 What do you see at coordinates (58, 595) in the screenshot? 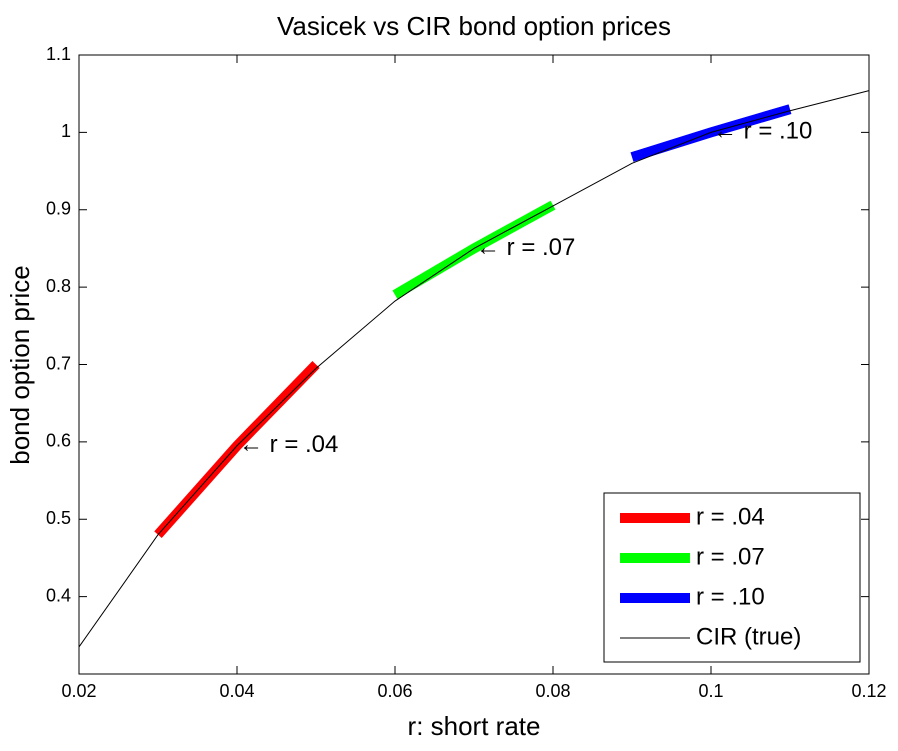
I see `y-tick-label: 0.4` at bounding box center [58, 595].